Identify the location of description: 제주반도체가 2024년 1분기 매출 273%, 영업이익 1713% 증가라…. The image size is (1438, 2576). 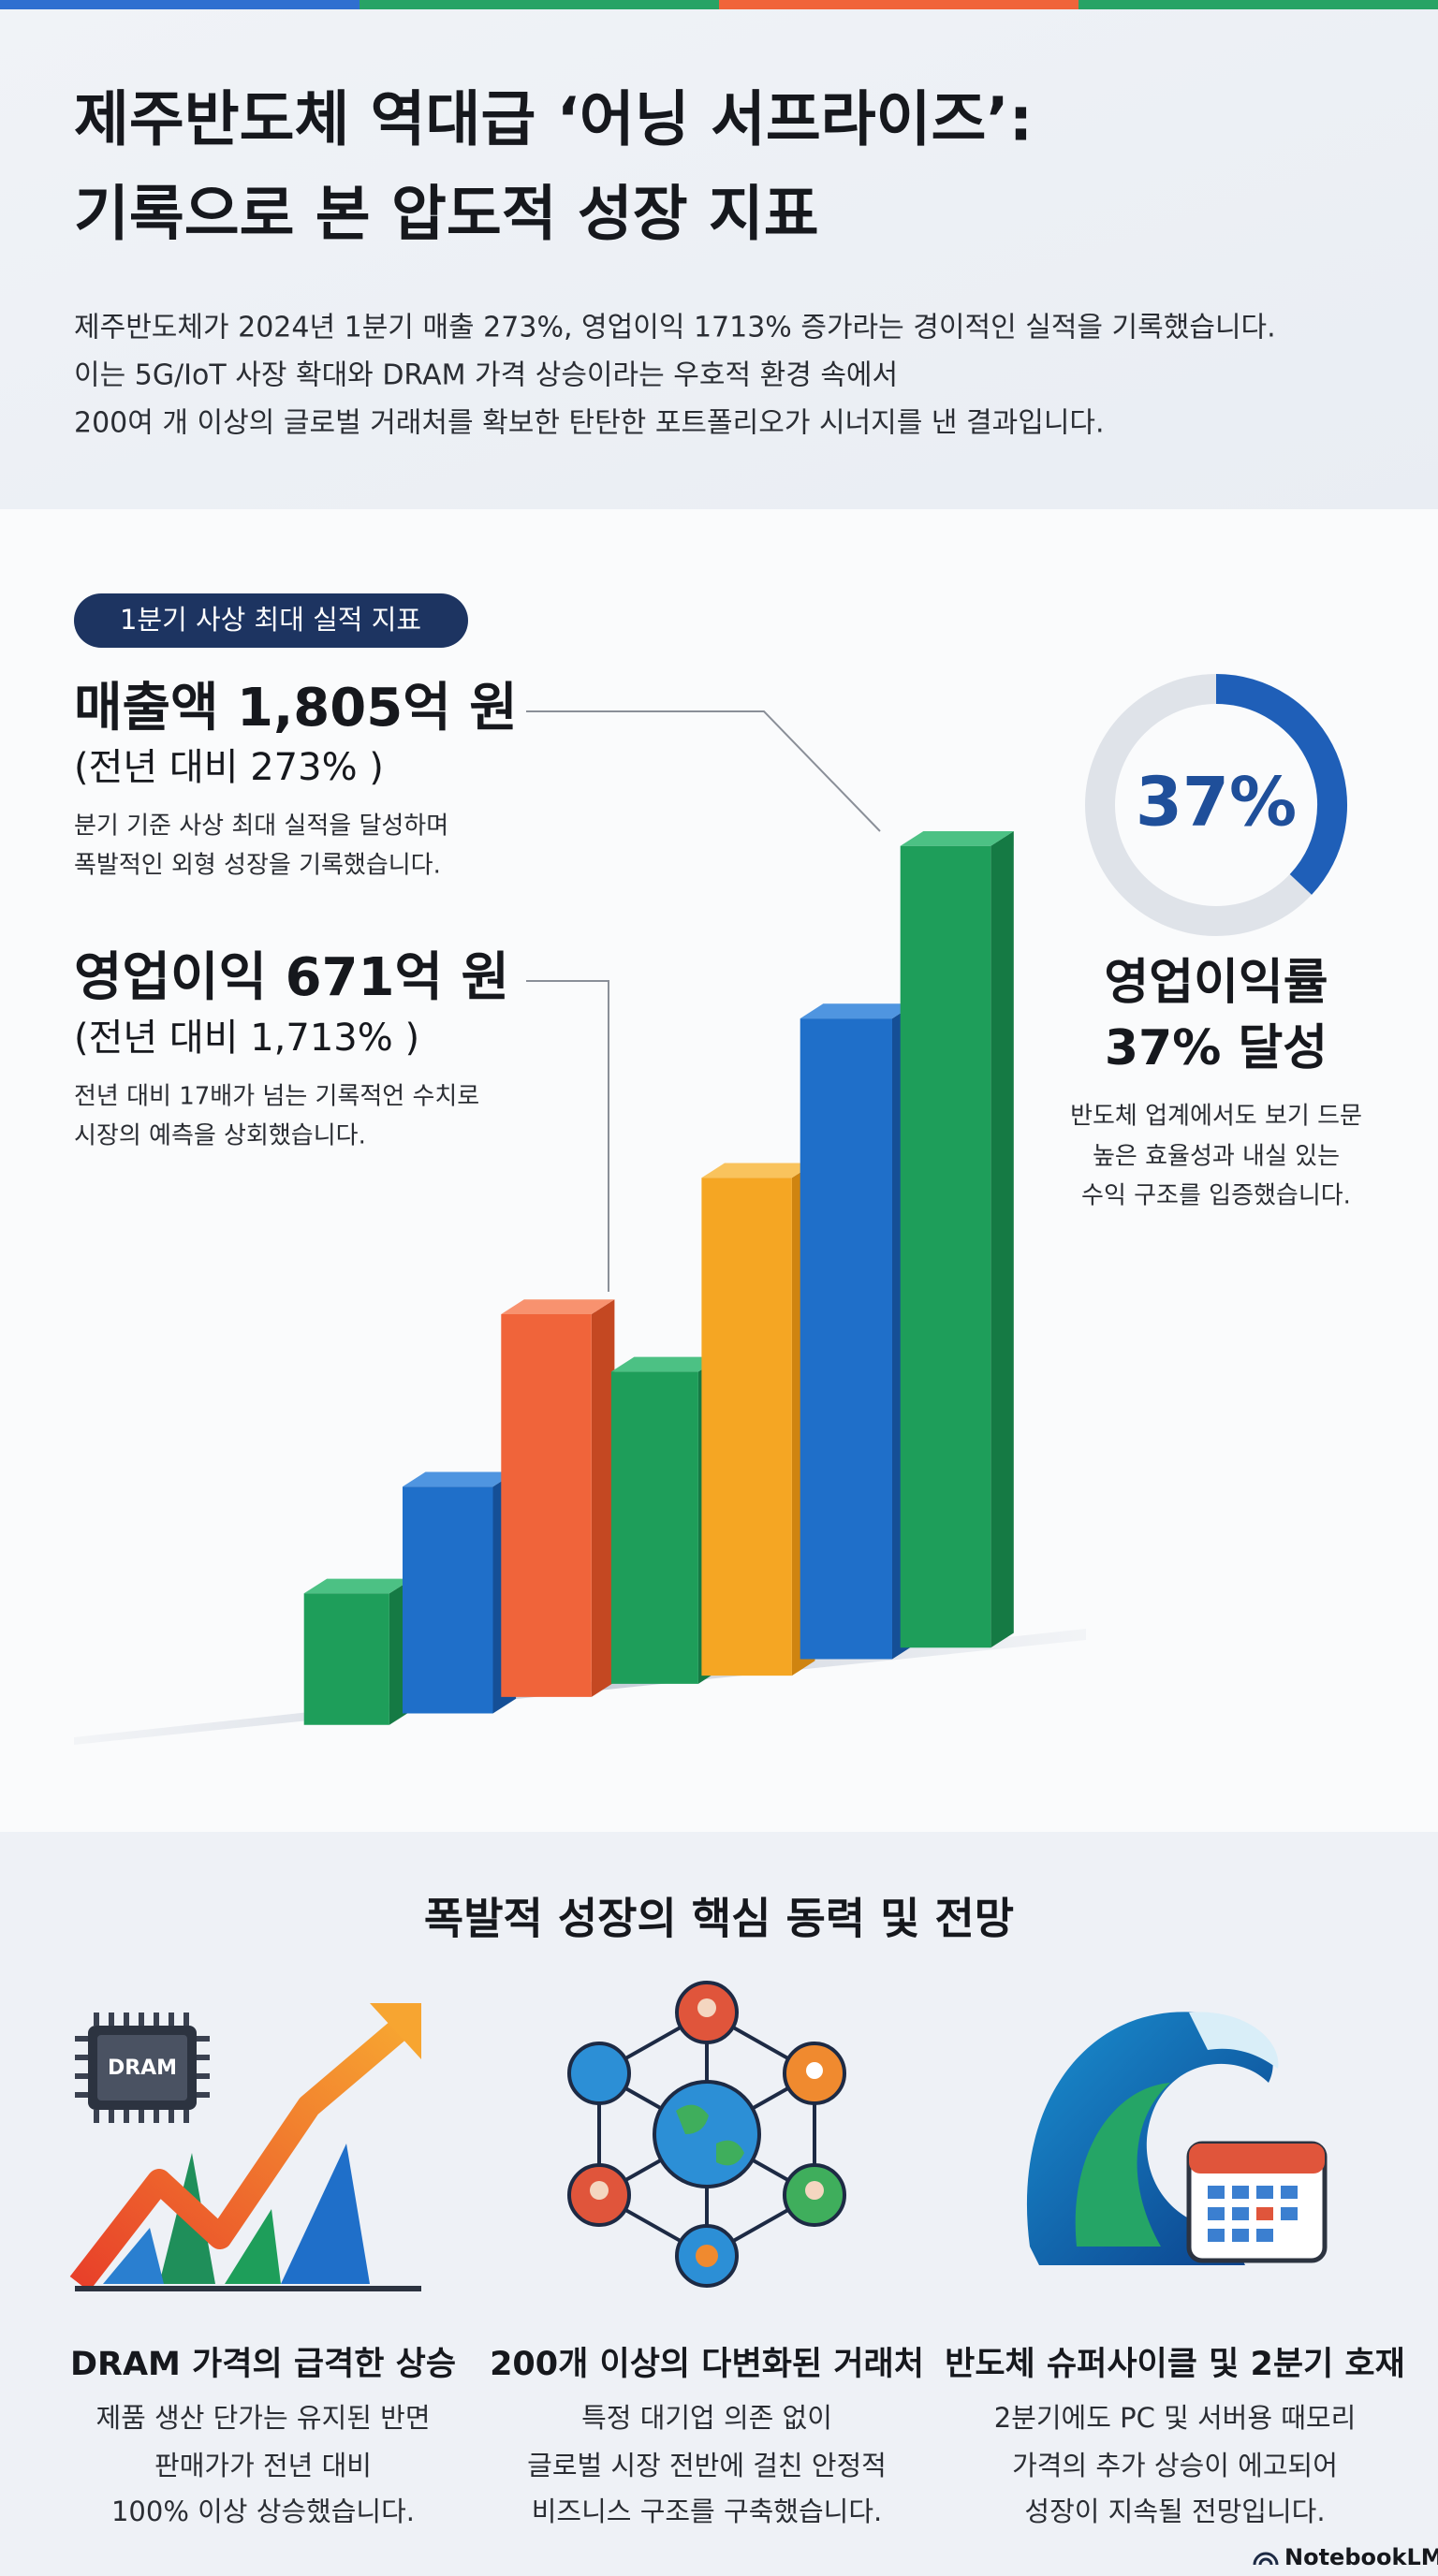
(675, 328).